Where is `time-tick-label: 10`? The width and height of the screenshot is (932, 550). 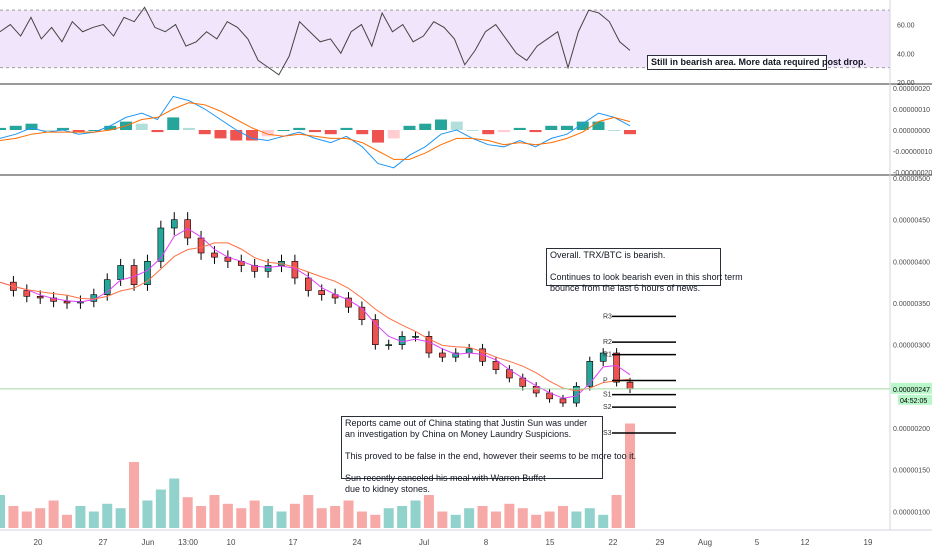
time-tick-label: 10 is located at coordinates (231, 542).